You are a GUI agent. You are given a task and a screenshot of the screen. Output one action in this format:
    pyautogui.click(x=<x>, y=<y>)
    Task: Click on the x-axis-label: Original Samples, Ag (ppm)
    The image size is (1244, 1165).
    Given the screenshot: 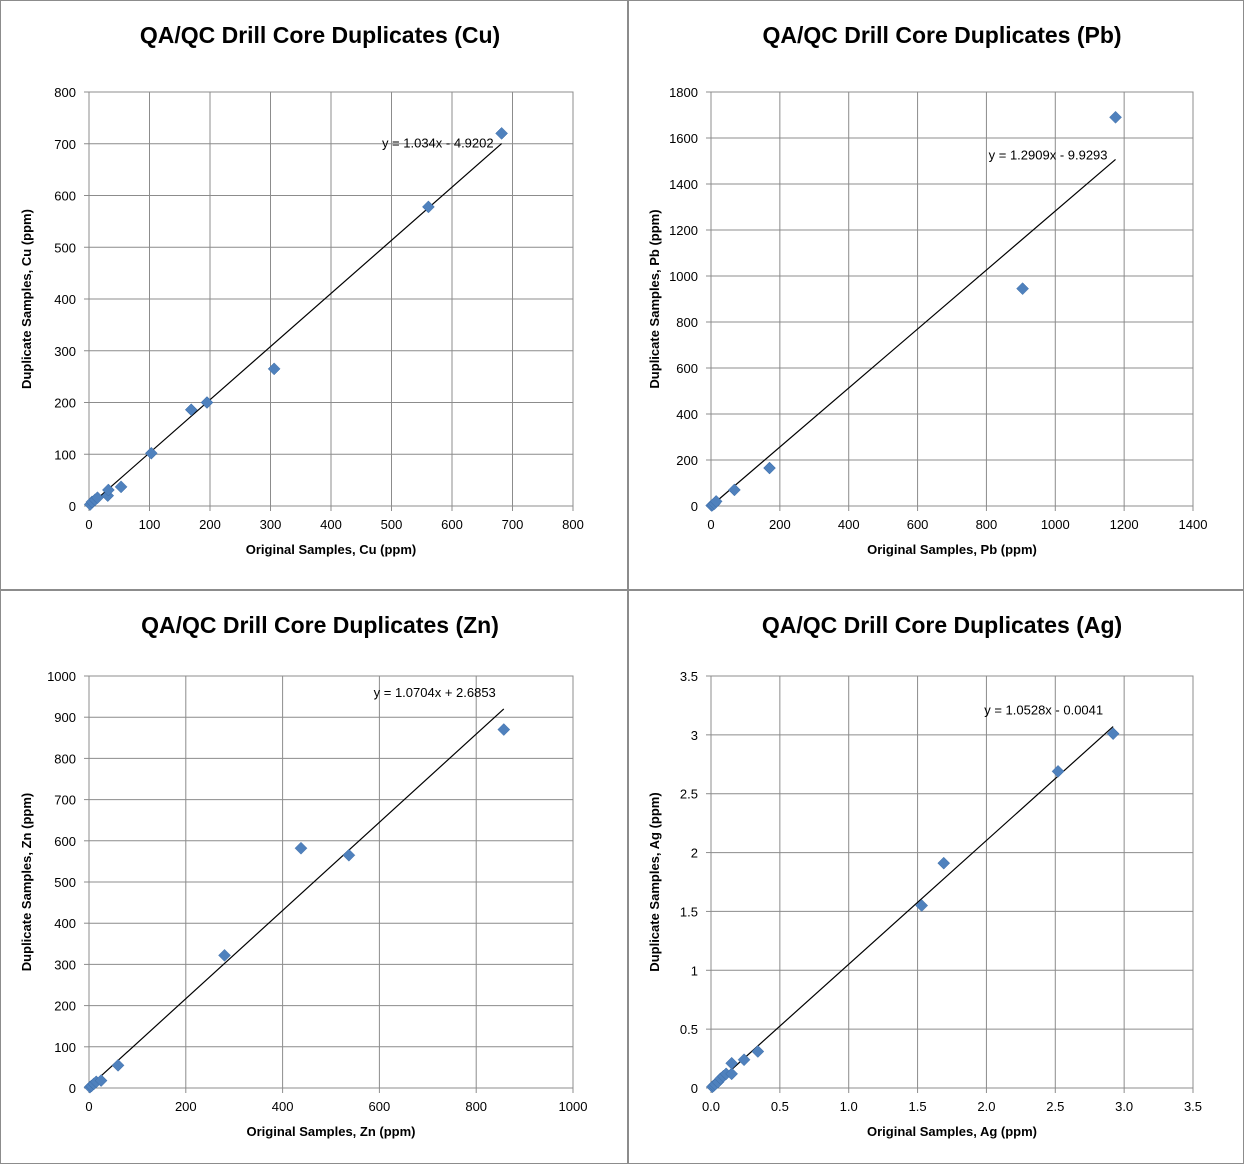 What is the action you would take?
    pyautogui.click(x=952, y=1131)
    